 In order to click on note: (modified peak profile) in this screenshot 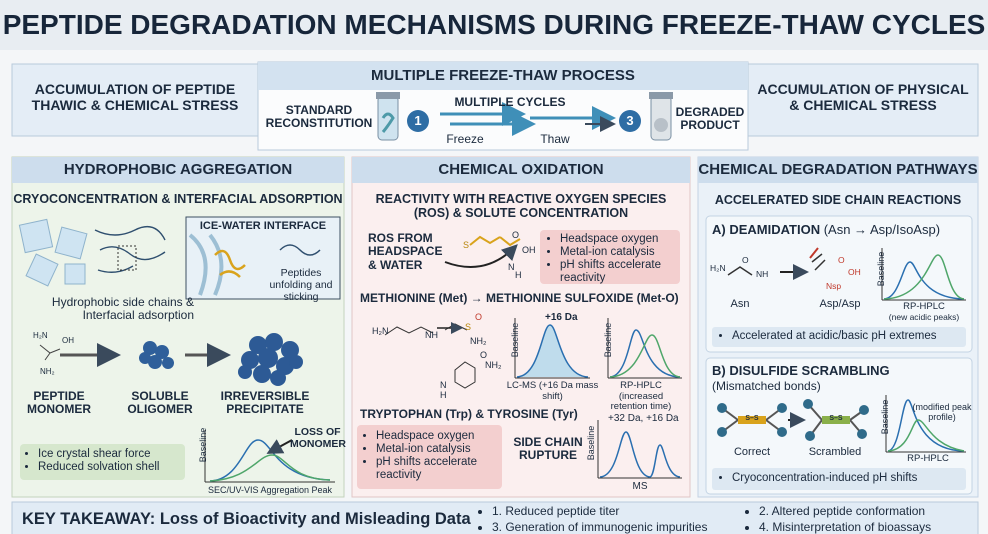, I will do `click(942, 412)`.